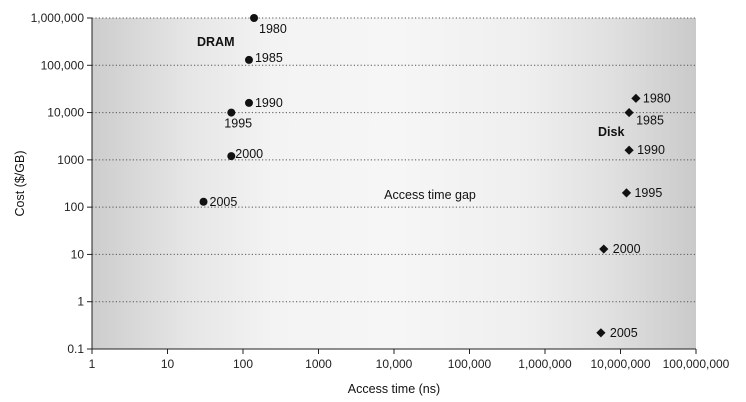 Image resolution: width=746 pixels, height=402 pixels. Describe the element at coordinates (20, 184) in the screenshot. I see `y-axis-title: Cost ($/GB)` at that location.